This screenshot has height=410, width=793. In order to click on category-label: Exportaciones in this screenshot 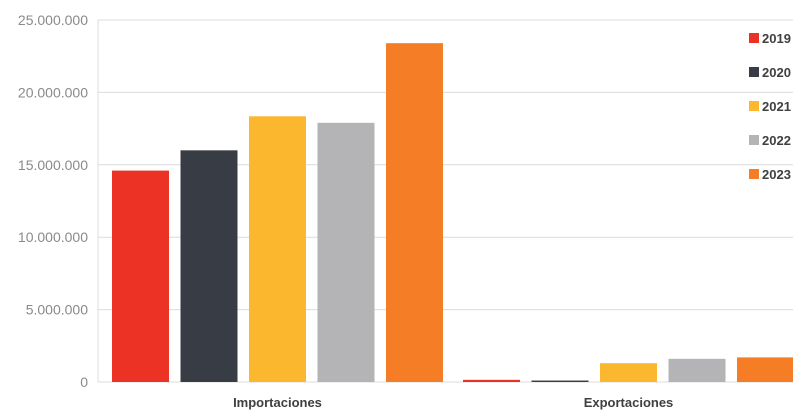, I will do `click(629, 402)`.